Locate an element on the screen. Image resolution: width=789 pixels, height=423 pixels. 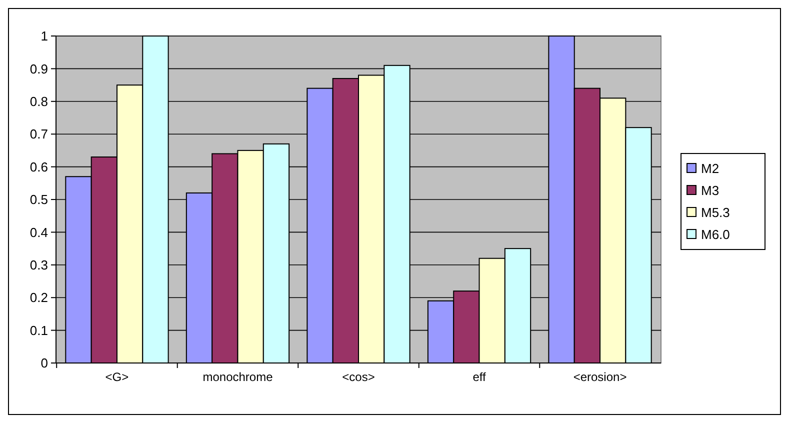
x-tick-label: eff is located at coordinates (479, 377).